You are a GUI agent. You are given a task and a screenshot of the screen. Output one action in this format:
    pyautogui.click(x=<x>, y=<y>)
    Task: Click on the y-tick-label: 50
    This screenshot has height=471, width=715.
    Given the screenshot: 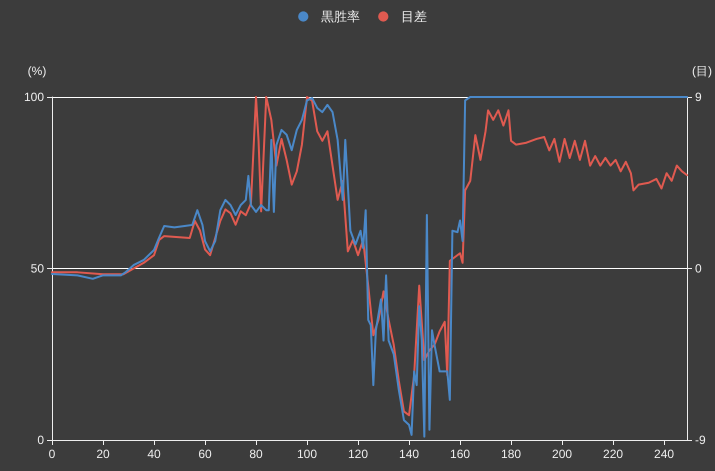 What is the action you would take?
    pyautogui.click(x=37, y=269)
    